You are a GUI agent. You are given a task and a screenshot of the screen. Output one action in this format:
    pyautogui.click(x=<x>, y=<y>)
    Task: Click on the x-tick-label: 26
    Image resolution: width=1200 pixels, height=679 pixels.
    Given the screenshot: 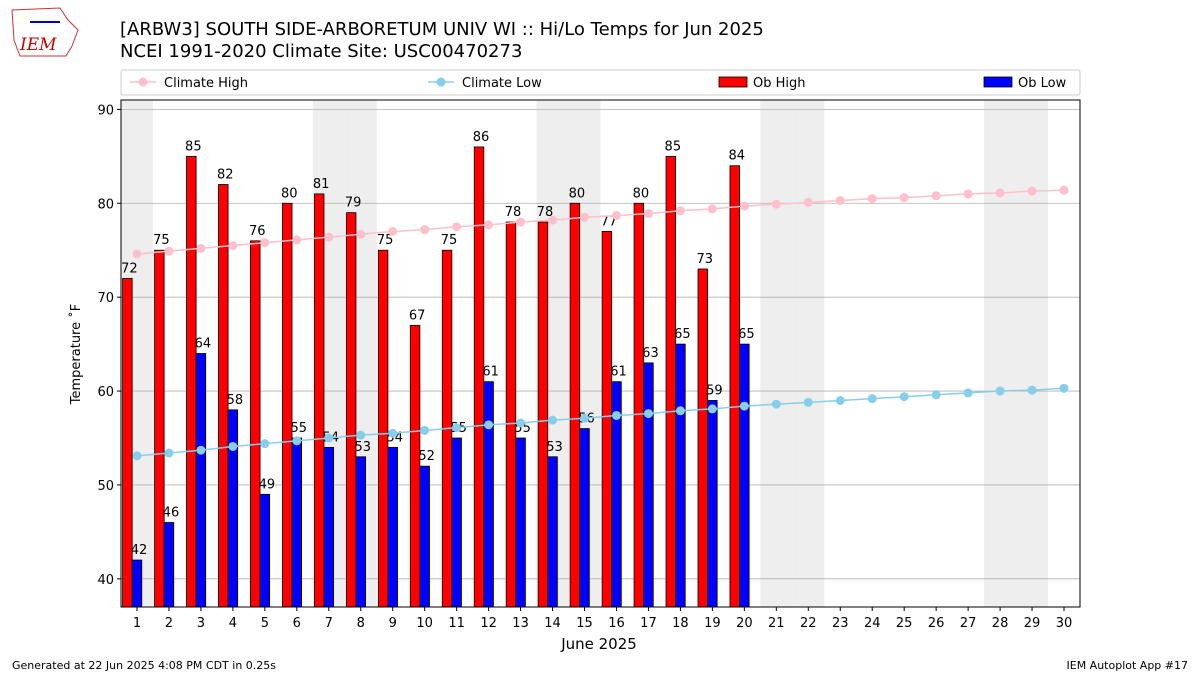 What is the action you would take?
    pyautogui.click(x=936, y=623)
    